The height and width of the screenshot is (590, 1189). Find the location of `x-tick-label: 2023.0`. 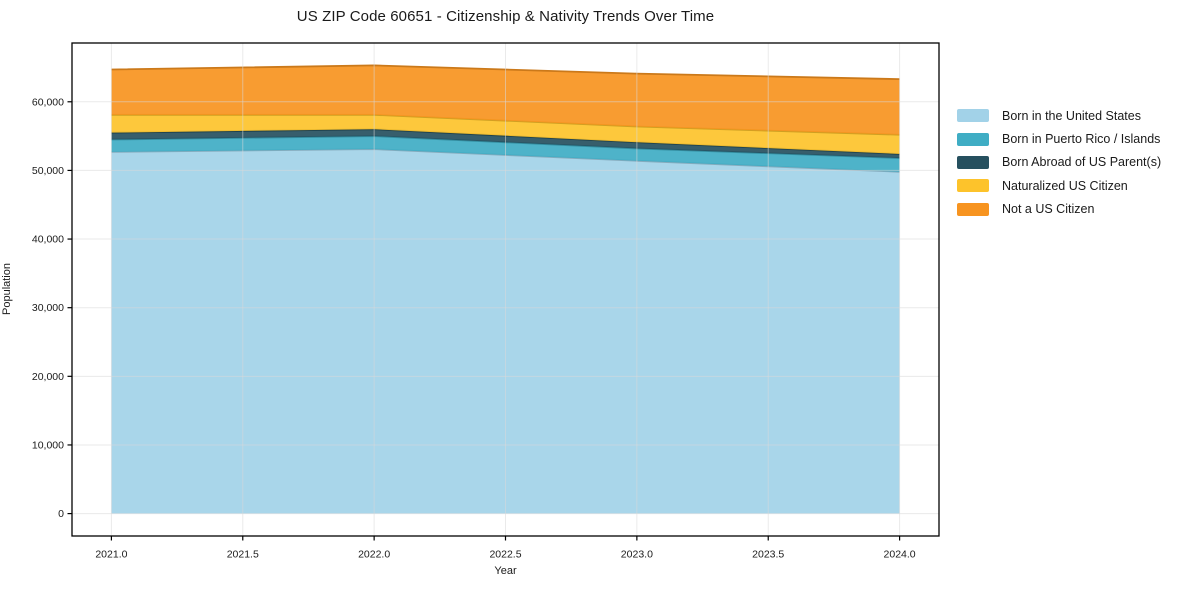

x-tick-label: 2023.0 is located at coordinates (637, 555).